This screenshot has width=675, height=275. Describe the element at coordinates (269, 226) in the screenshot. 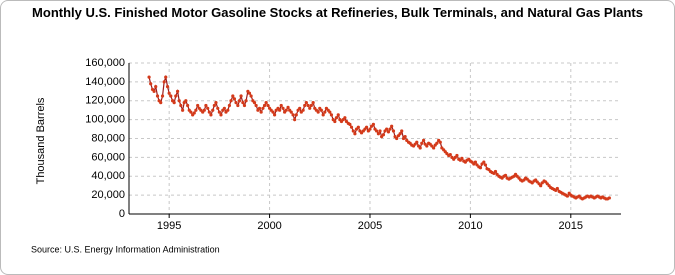

I see `x-tick-label: 2000` at that location.